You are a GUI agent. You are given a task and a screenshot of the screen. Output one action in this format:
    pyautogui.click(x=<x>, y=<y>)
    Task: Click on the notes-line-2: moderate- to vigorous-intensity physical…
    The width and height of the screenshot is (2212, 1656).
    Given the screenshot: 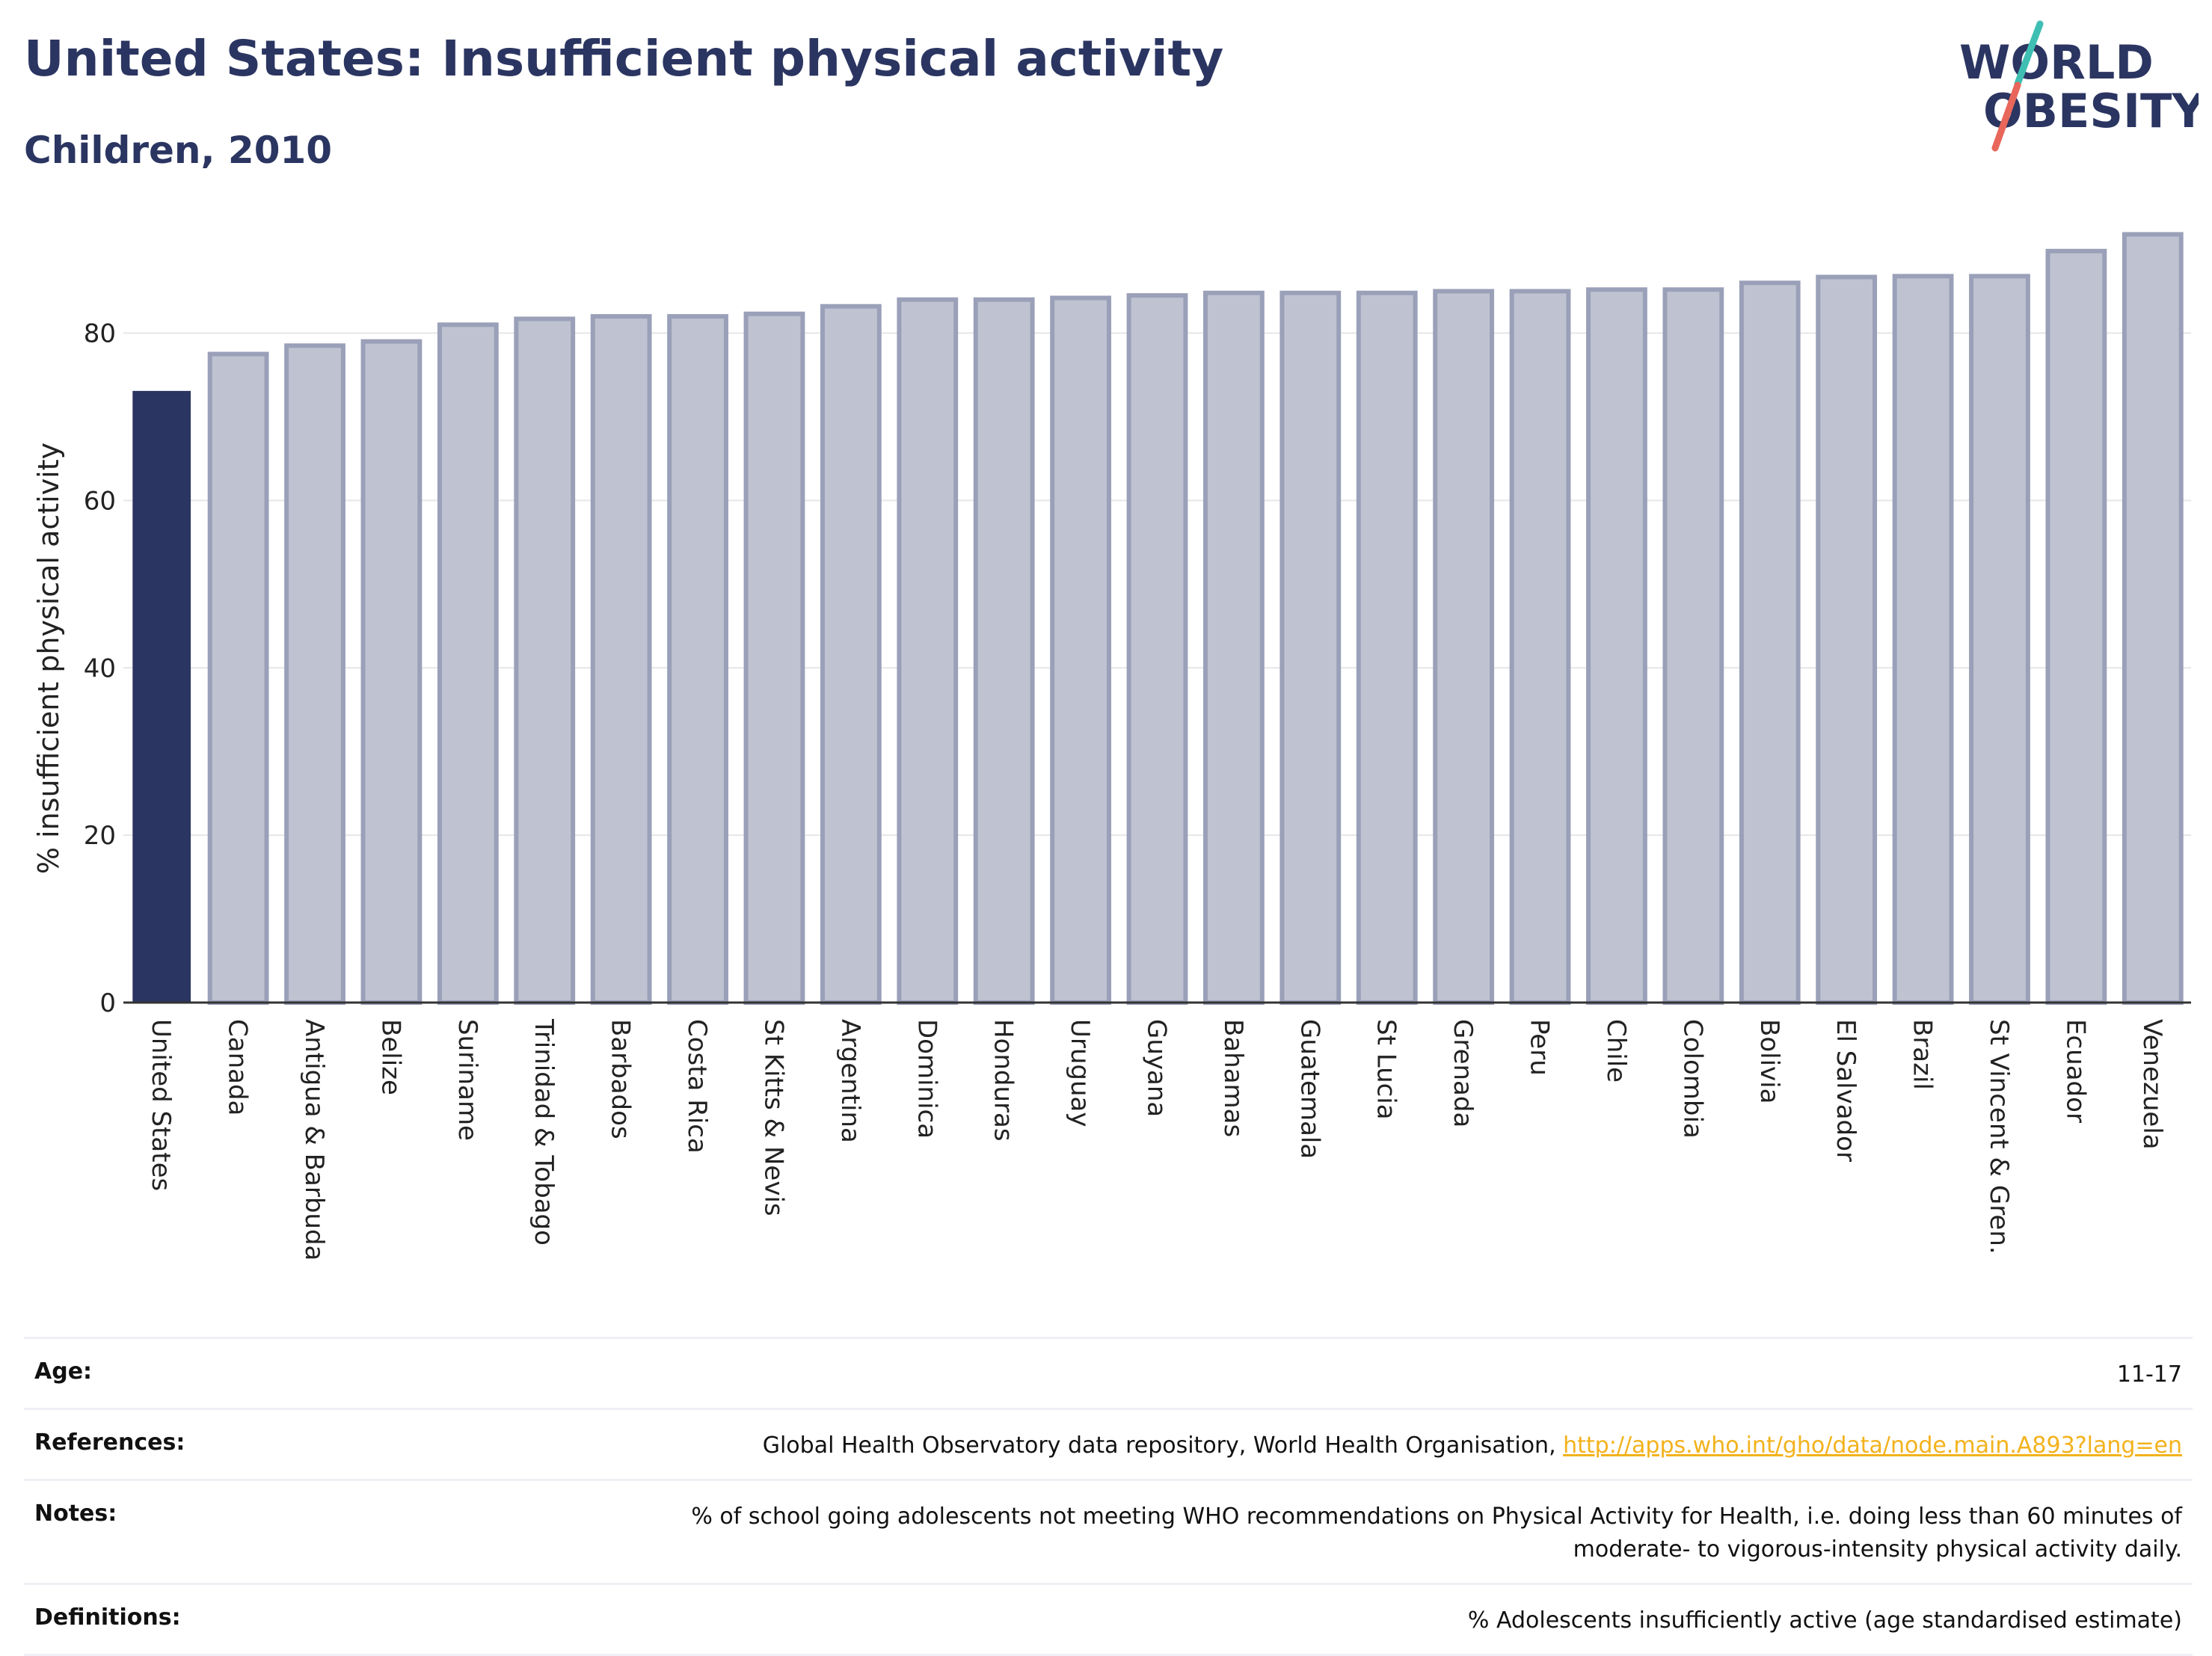 What is the action you would take?
    pyautogui.click(x=1877, y=1549)
    